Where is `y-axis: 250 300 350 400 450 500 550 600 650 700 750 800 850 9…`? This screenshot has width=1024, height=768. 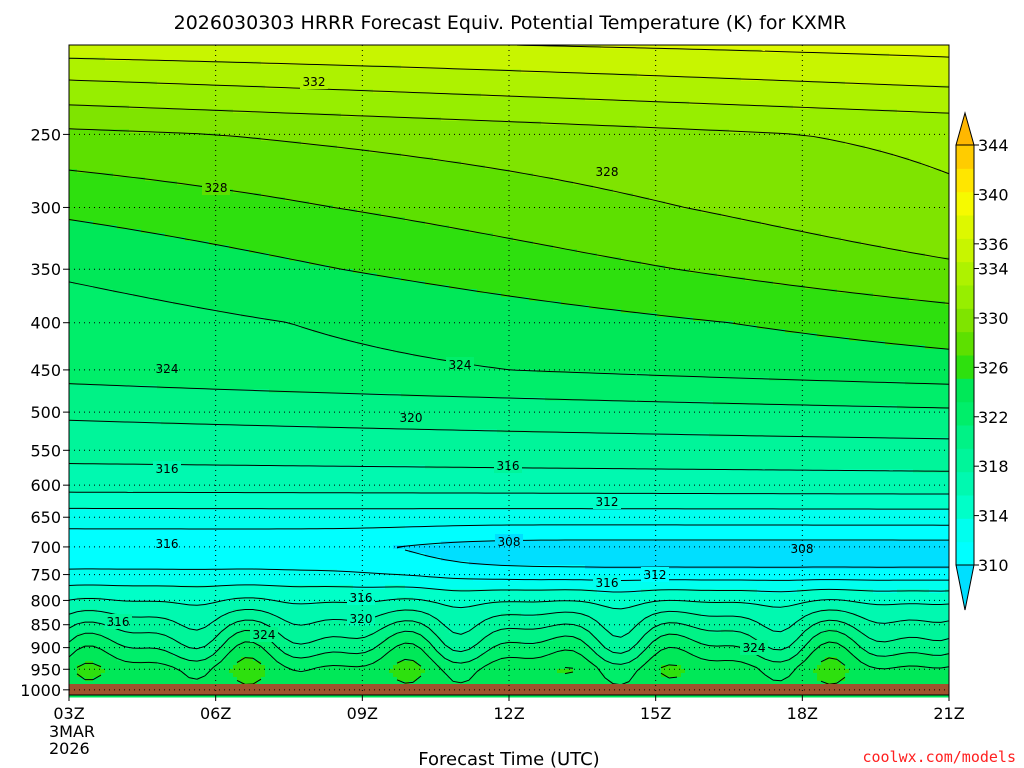 y-axis: 250 300 350 400 450 500 550 600 650 700 750 800 850 9… is located at coordinates (44, 412).